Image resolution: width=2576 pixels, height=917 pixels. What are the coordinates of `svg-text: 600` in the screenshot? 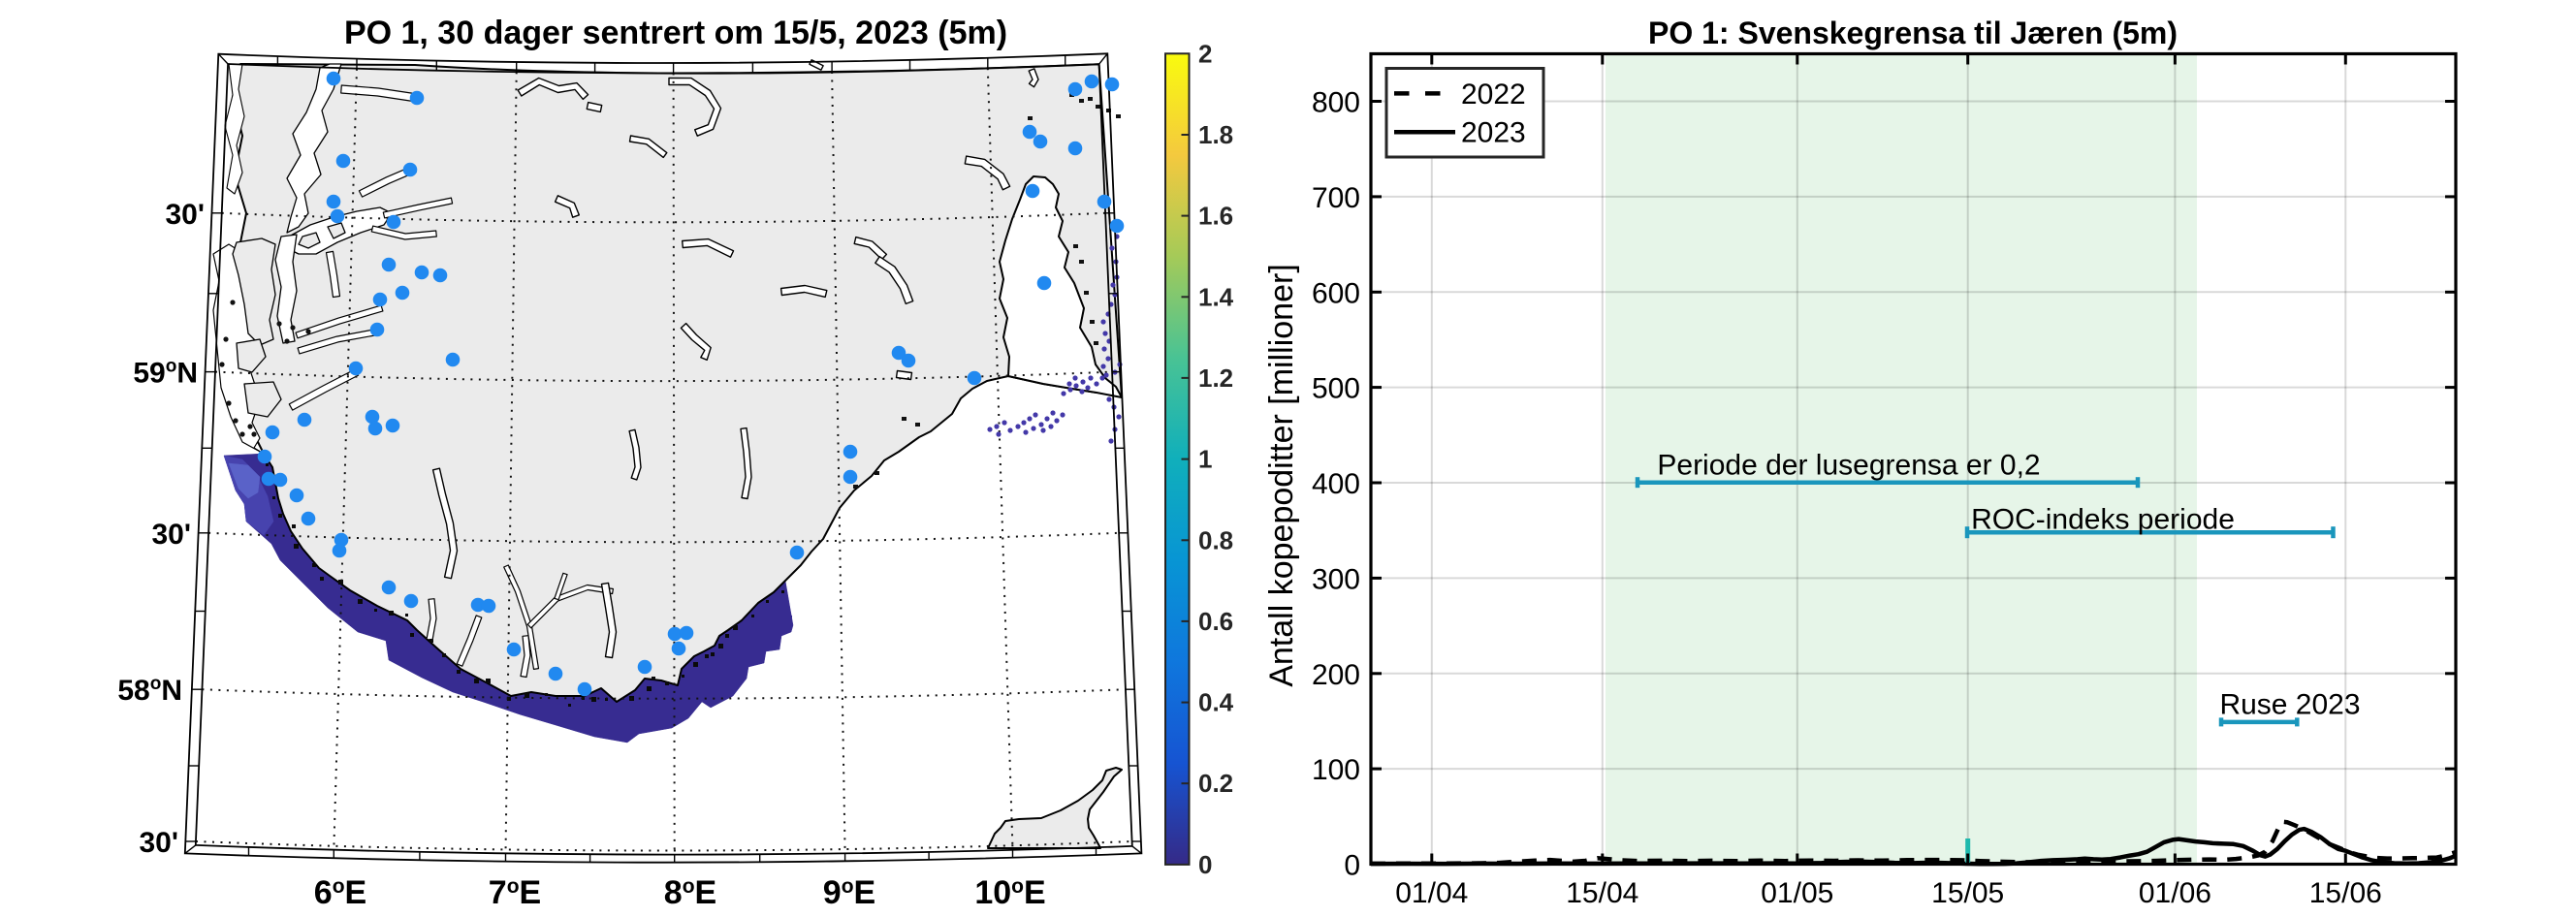 It's located at (1336, 293).